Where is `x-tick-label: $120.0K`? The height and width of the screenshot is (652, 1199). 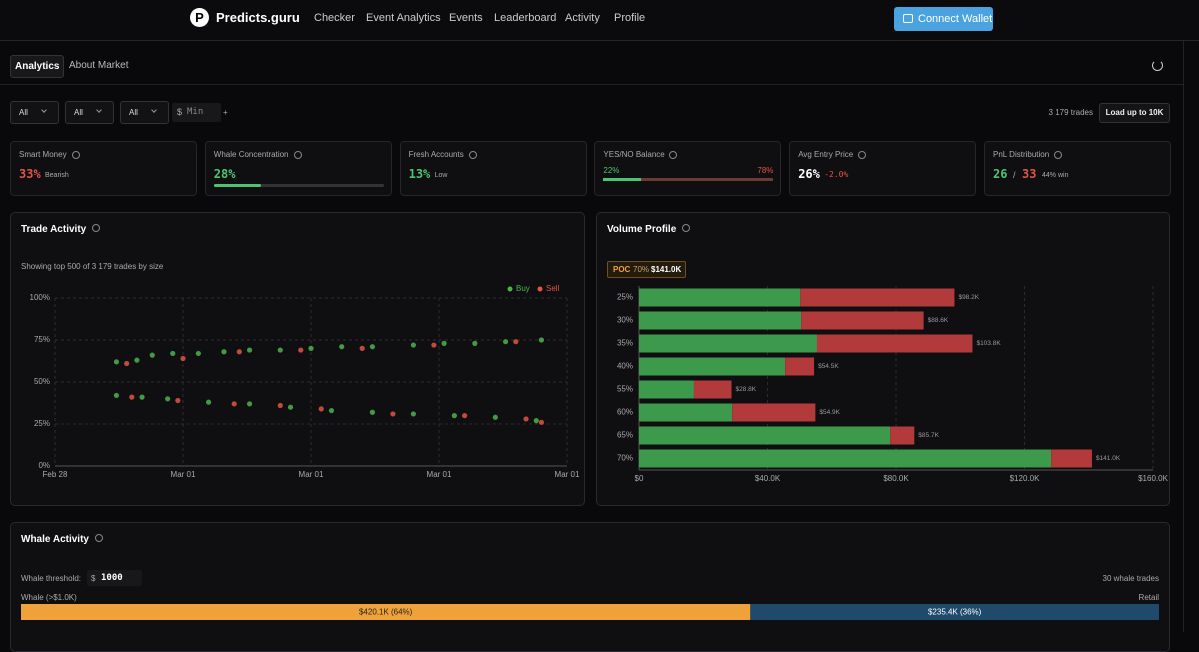 x-tick-label: $120.0K is located at coordinates (1025, 478).